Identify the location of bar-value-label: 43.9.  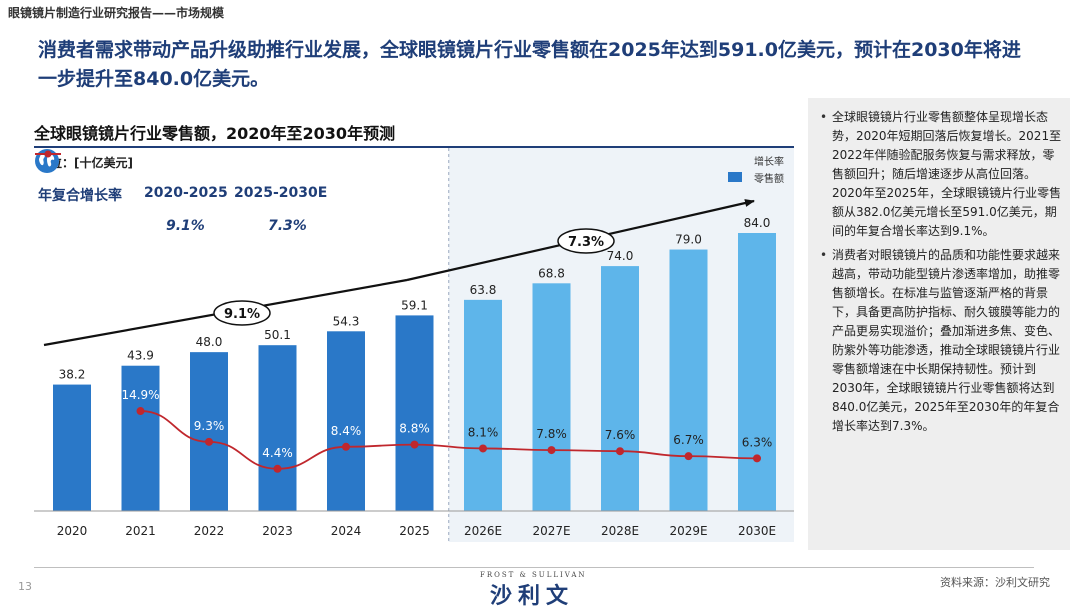
(140, 356).